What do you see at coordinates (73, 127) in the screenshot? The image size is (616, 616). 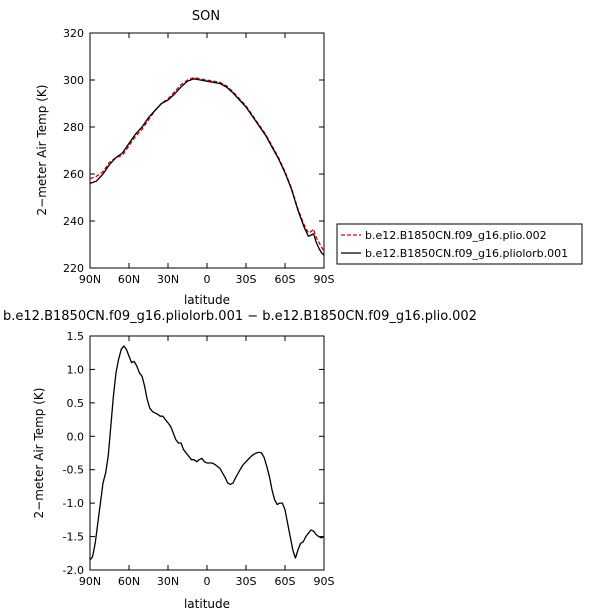 I see `panel1-y-tick-label: 280` at bounding box center [73, 127].